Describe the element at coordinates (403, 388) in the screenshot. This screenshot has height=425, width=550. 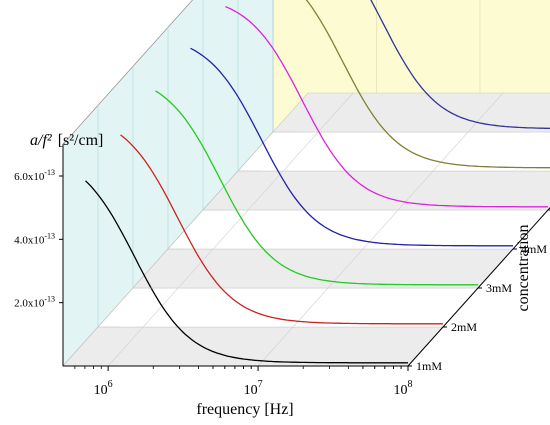
I see `x-tick-label: 10⁸` at that location.